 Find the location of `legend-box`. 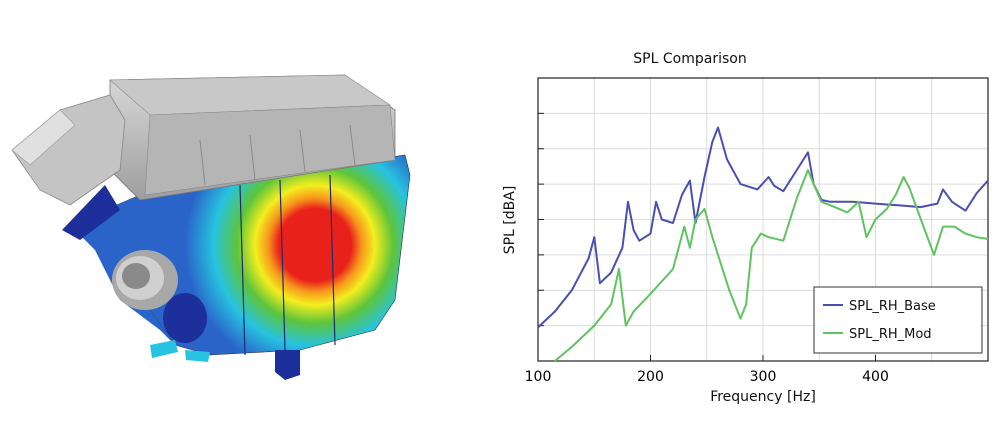

legend-box is located at coordinates (898, 320).